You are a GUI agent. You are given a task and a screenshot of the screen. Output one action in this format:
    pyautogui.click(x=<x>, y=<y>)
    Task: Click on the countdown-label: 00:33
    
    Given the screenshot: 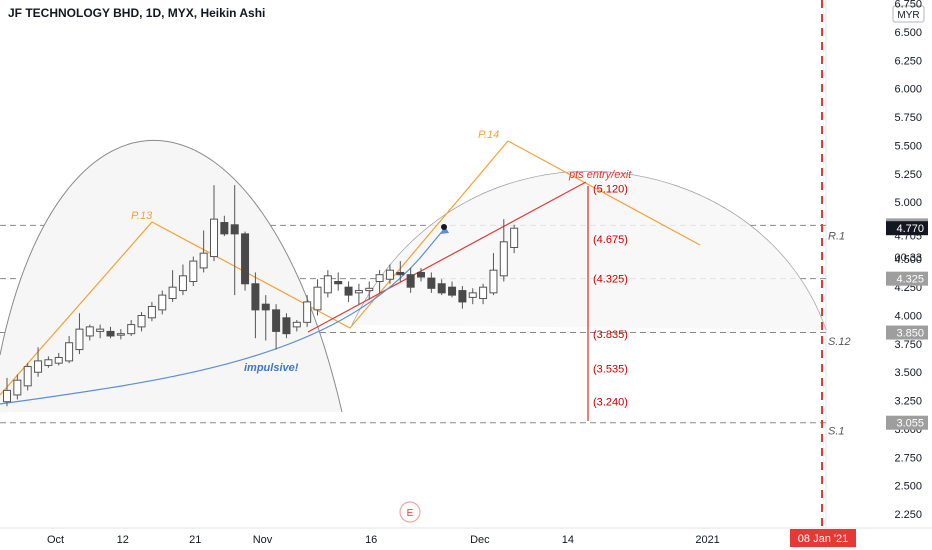 What is the action you would take?
    pyautogui.click(x=908, y=258)
    